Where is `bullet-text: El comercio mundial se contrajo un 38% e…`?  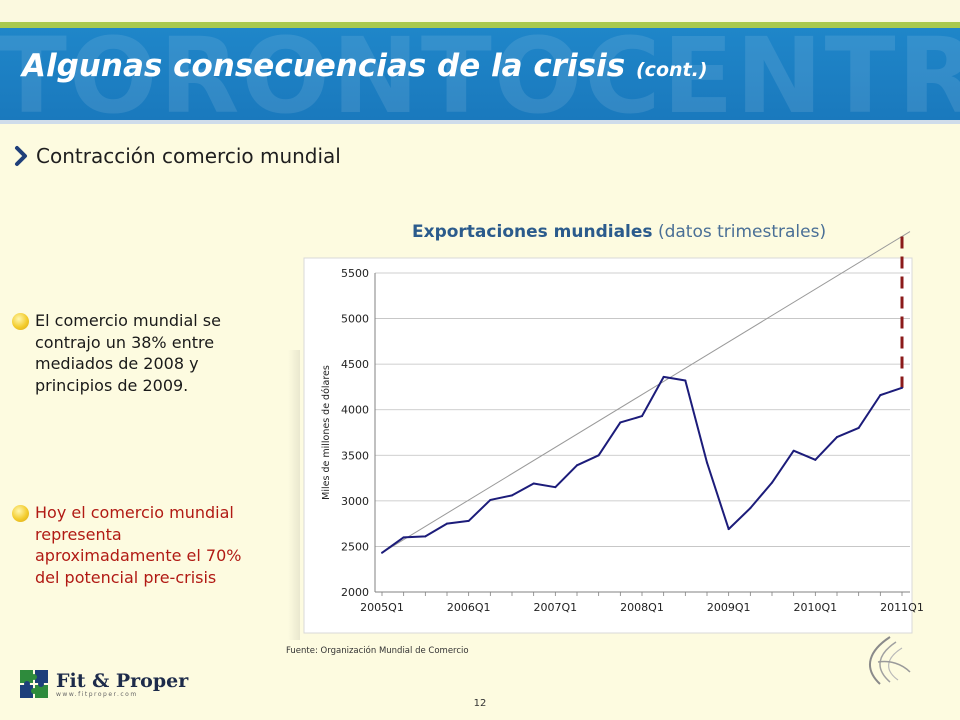 bullet-text: El comercio mundial se contrajo un 38% e… is located at coordinates (128, 353).